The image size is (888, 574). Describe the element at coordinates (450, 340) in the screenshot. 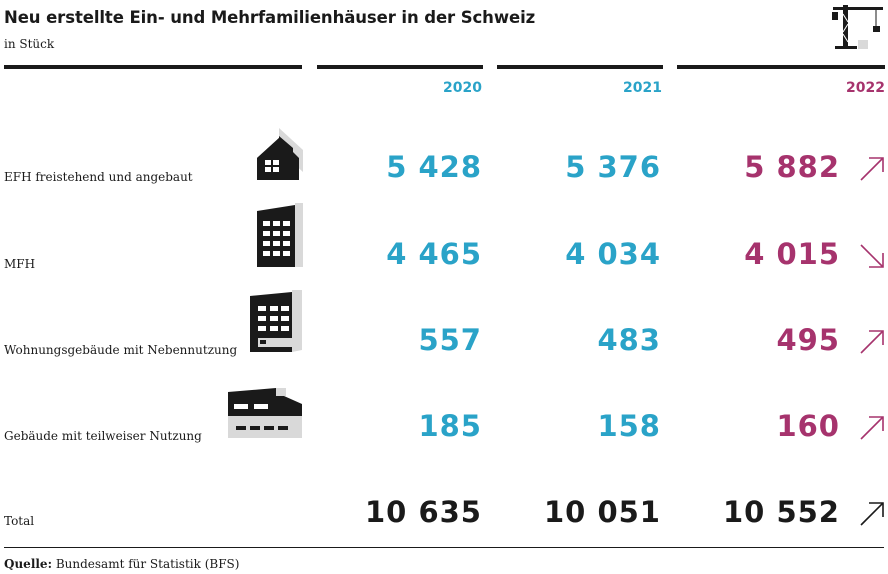

I see `value-wohnungsgebaeude-2020: 557` at that location.